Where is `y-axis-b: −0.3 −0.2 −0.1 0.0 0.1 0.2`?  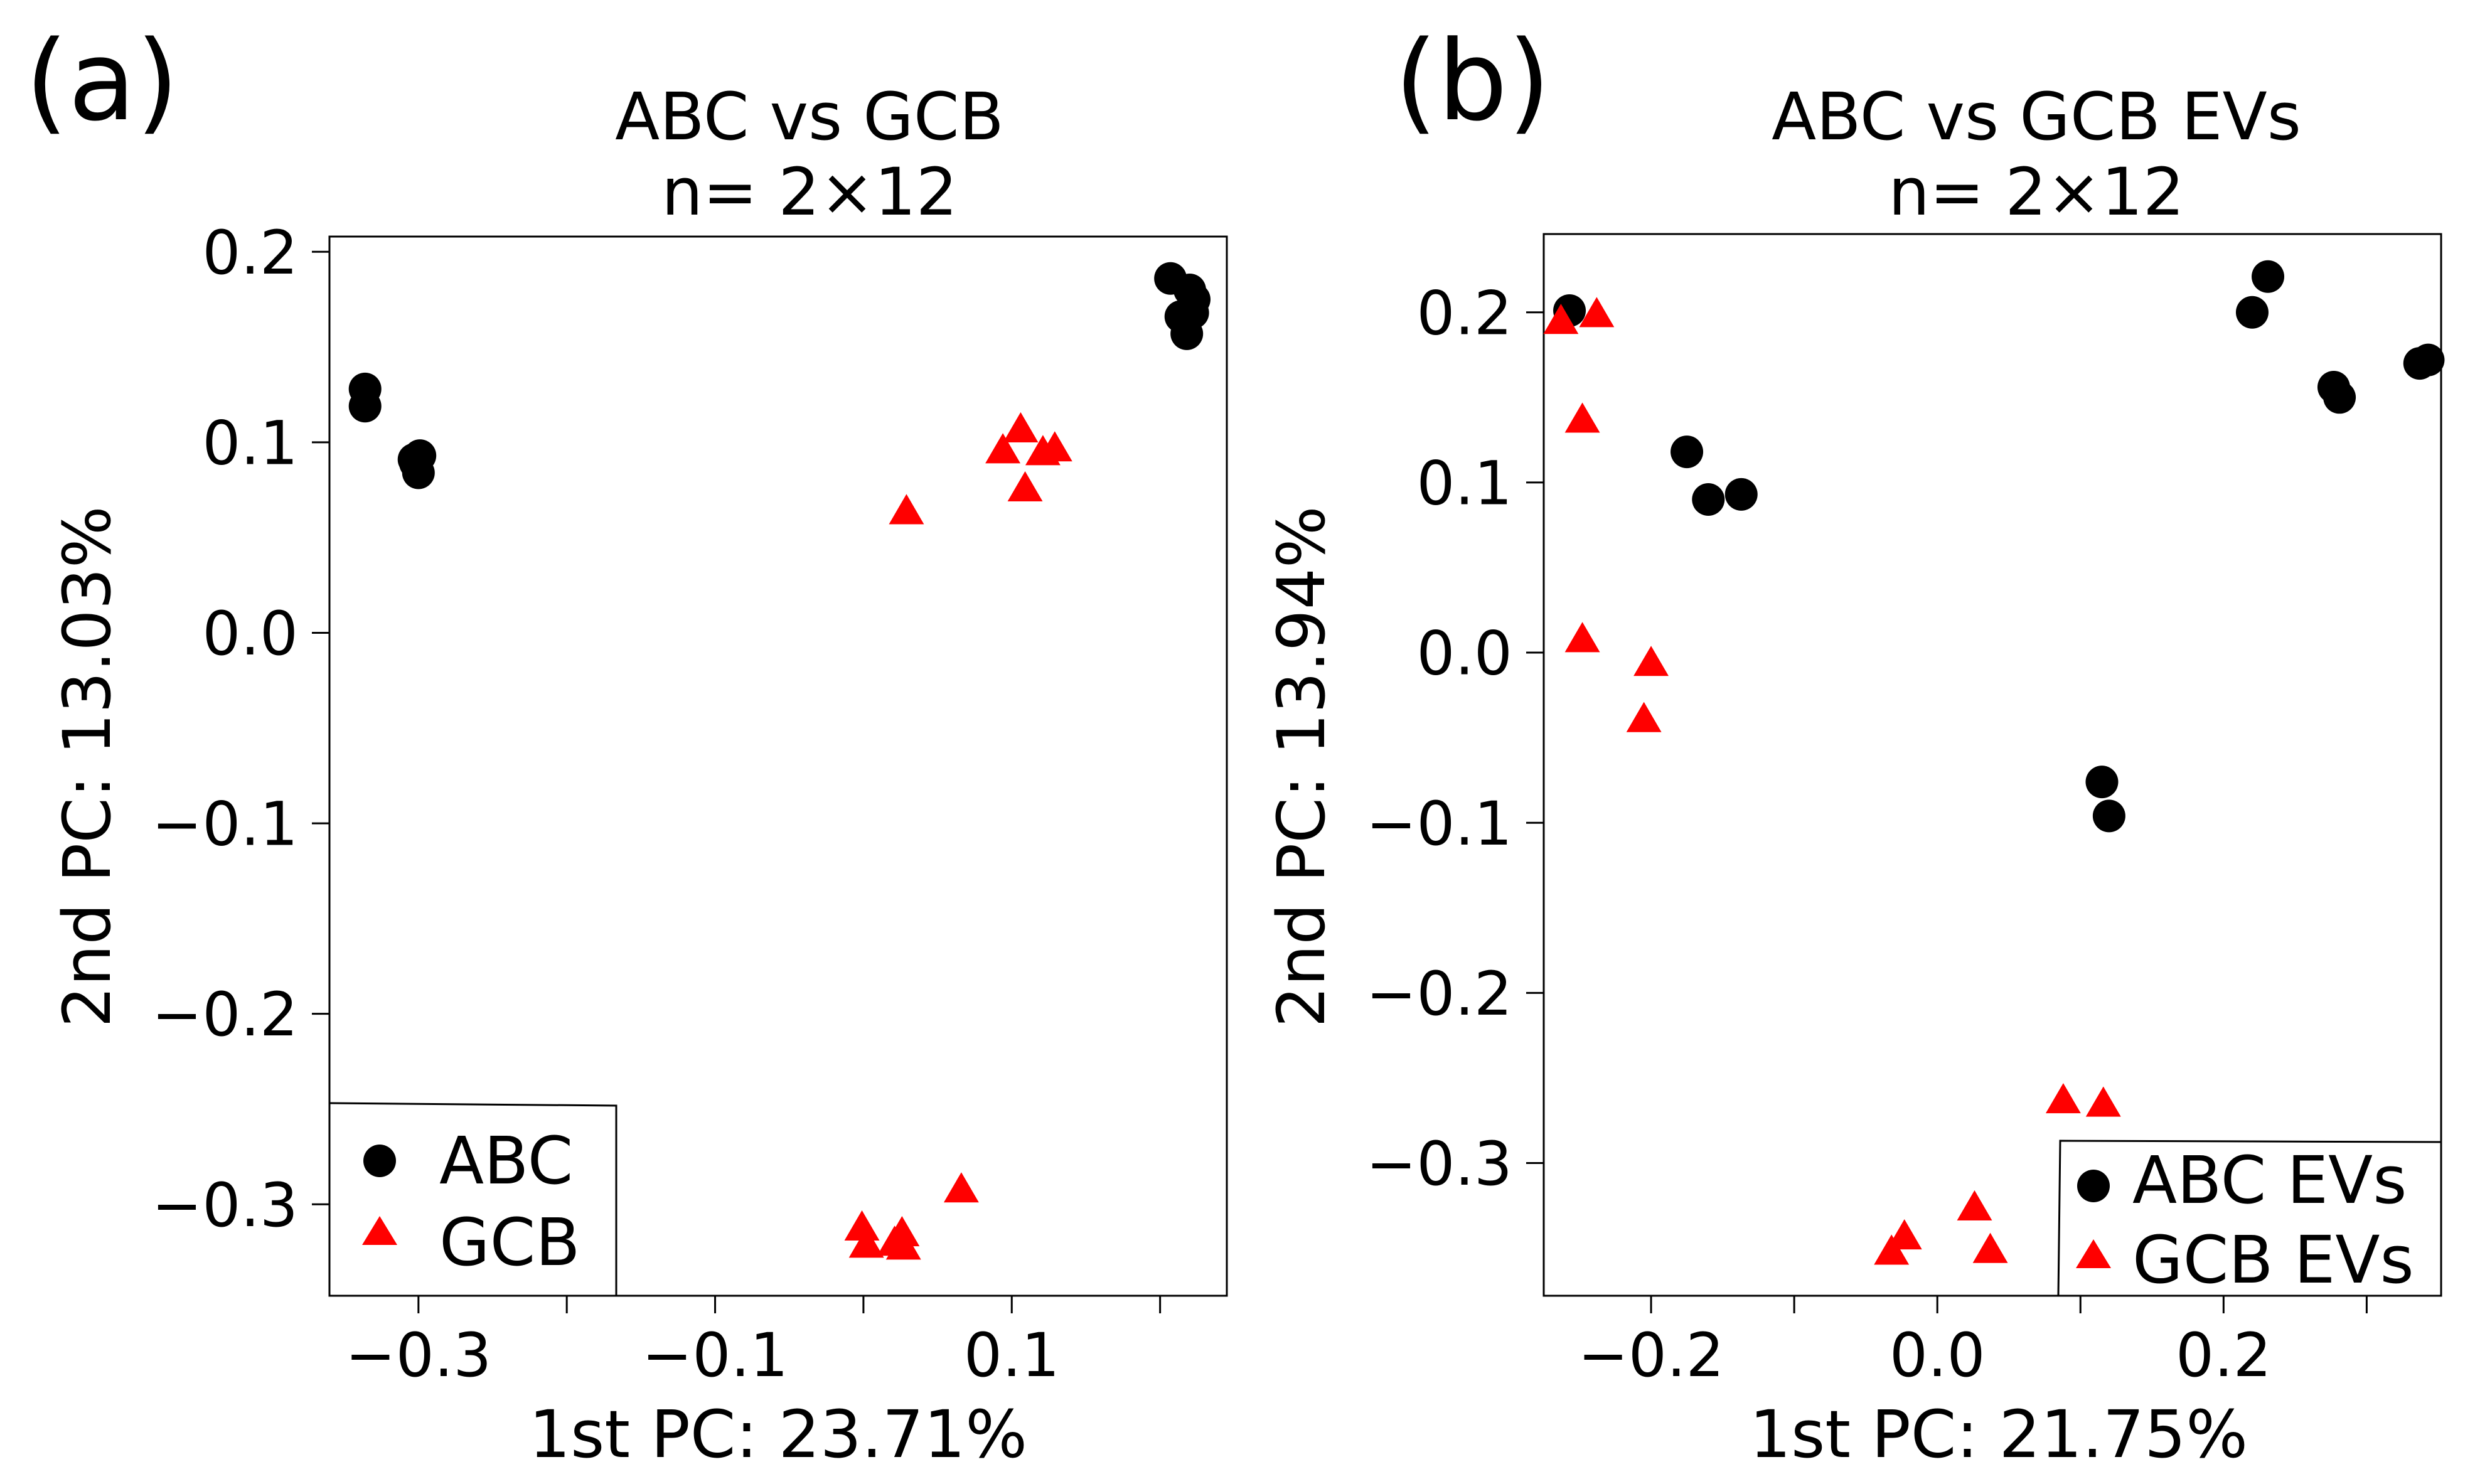 y-axis-b: −0.3 −0.2 −0.1 0.0 0.1 0.2 is located at coordinates (1455, 738).